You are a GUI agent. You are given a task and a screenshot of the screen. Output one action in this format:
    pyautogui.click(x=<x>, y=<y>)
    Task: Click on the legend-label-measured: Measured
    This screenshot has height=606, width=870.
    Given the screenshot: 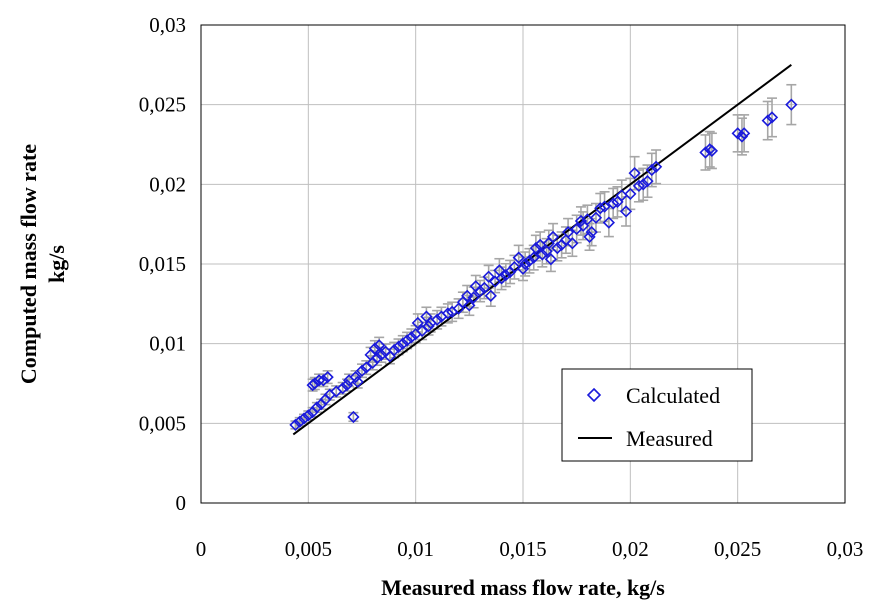 What is the action you would take?
    pyautogui.click(x=669, y=438)
    